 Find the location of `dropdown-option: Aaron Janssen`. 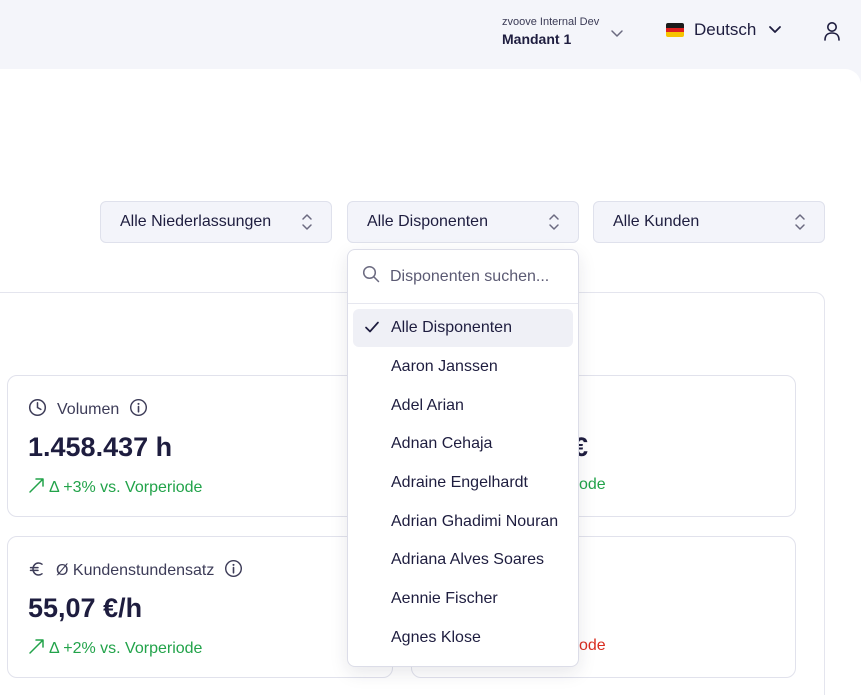

dropdown-option: Aaron Janssen is located at coordinates (444, 366).